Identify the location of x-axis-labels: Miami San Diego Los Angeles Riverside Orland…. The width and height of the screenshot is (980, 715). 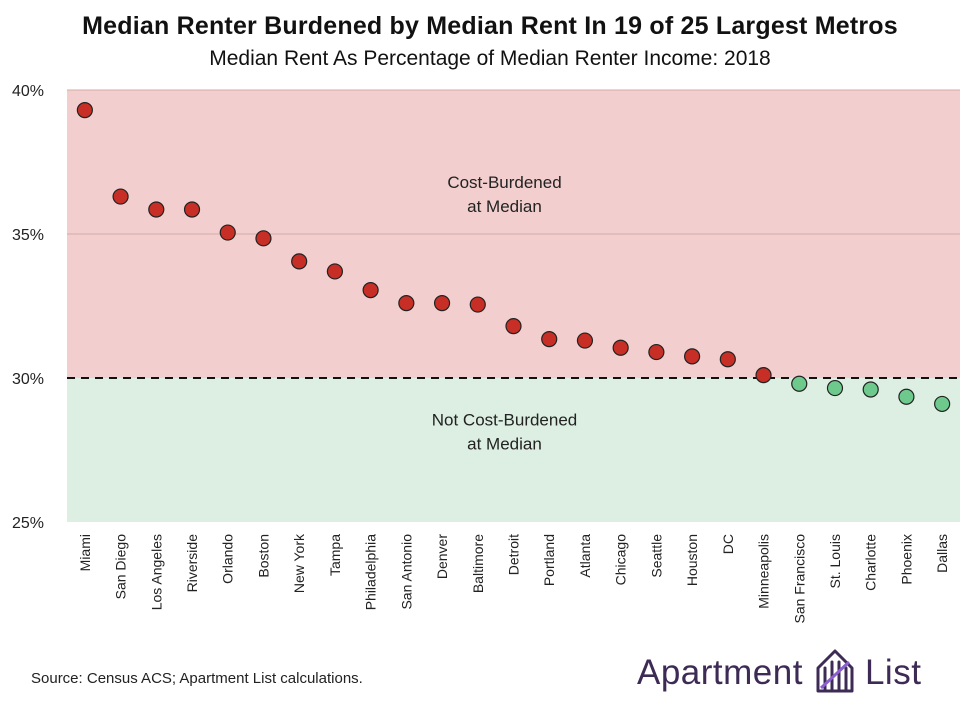
(513, 578).